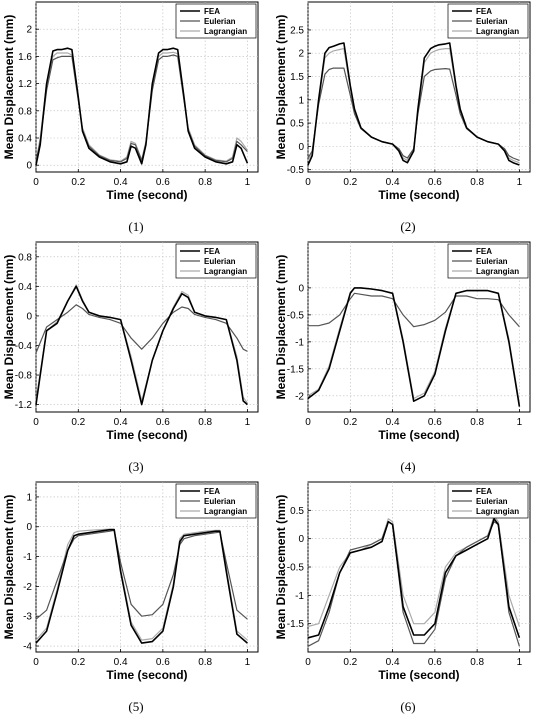 The width and height of the screenshot is (545, 720). I want to click on y-tick-label: 1.5, so click(297, 77).